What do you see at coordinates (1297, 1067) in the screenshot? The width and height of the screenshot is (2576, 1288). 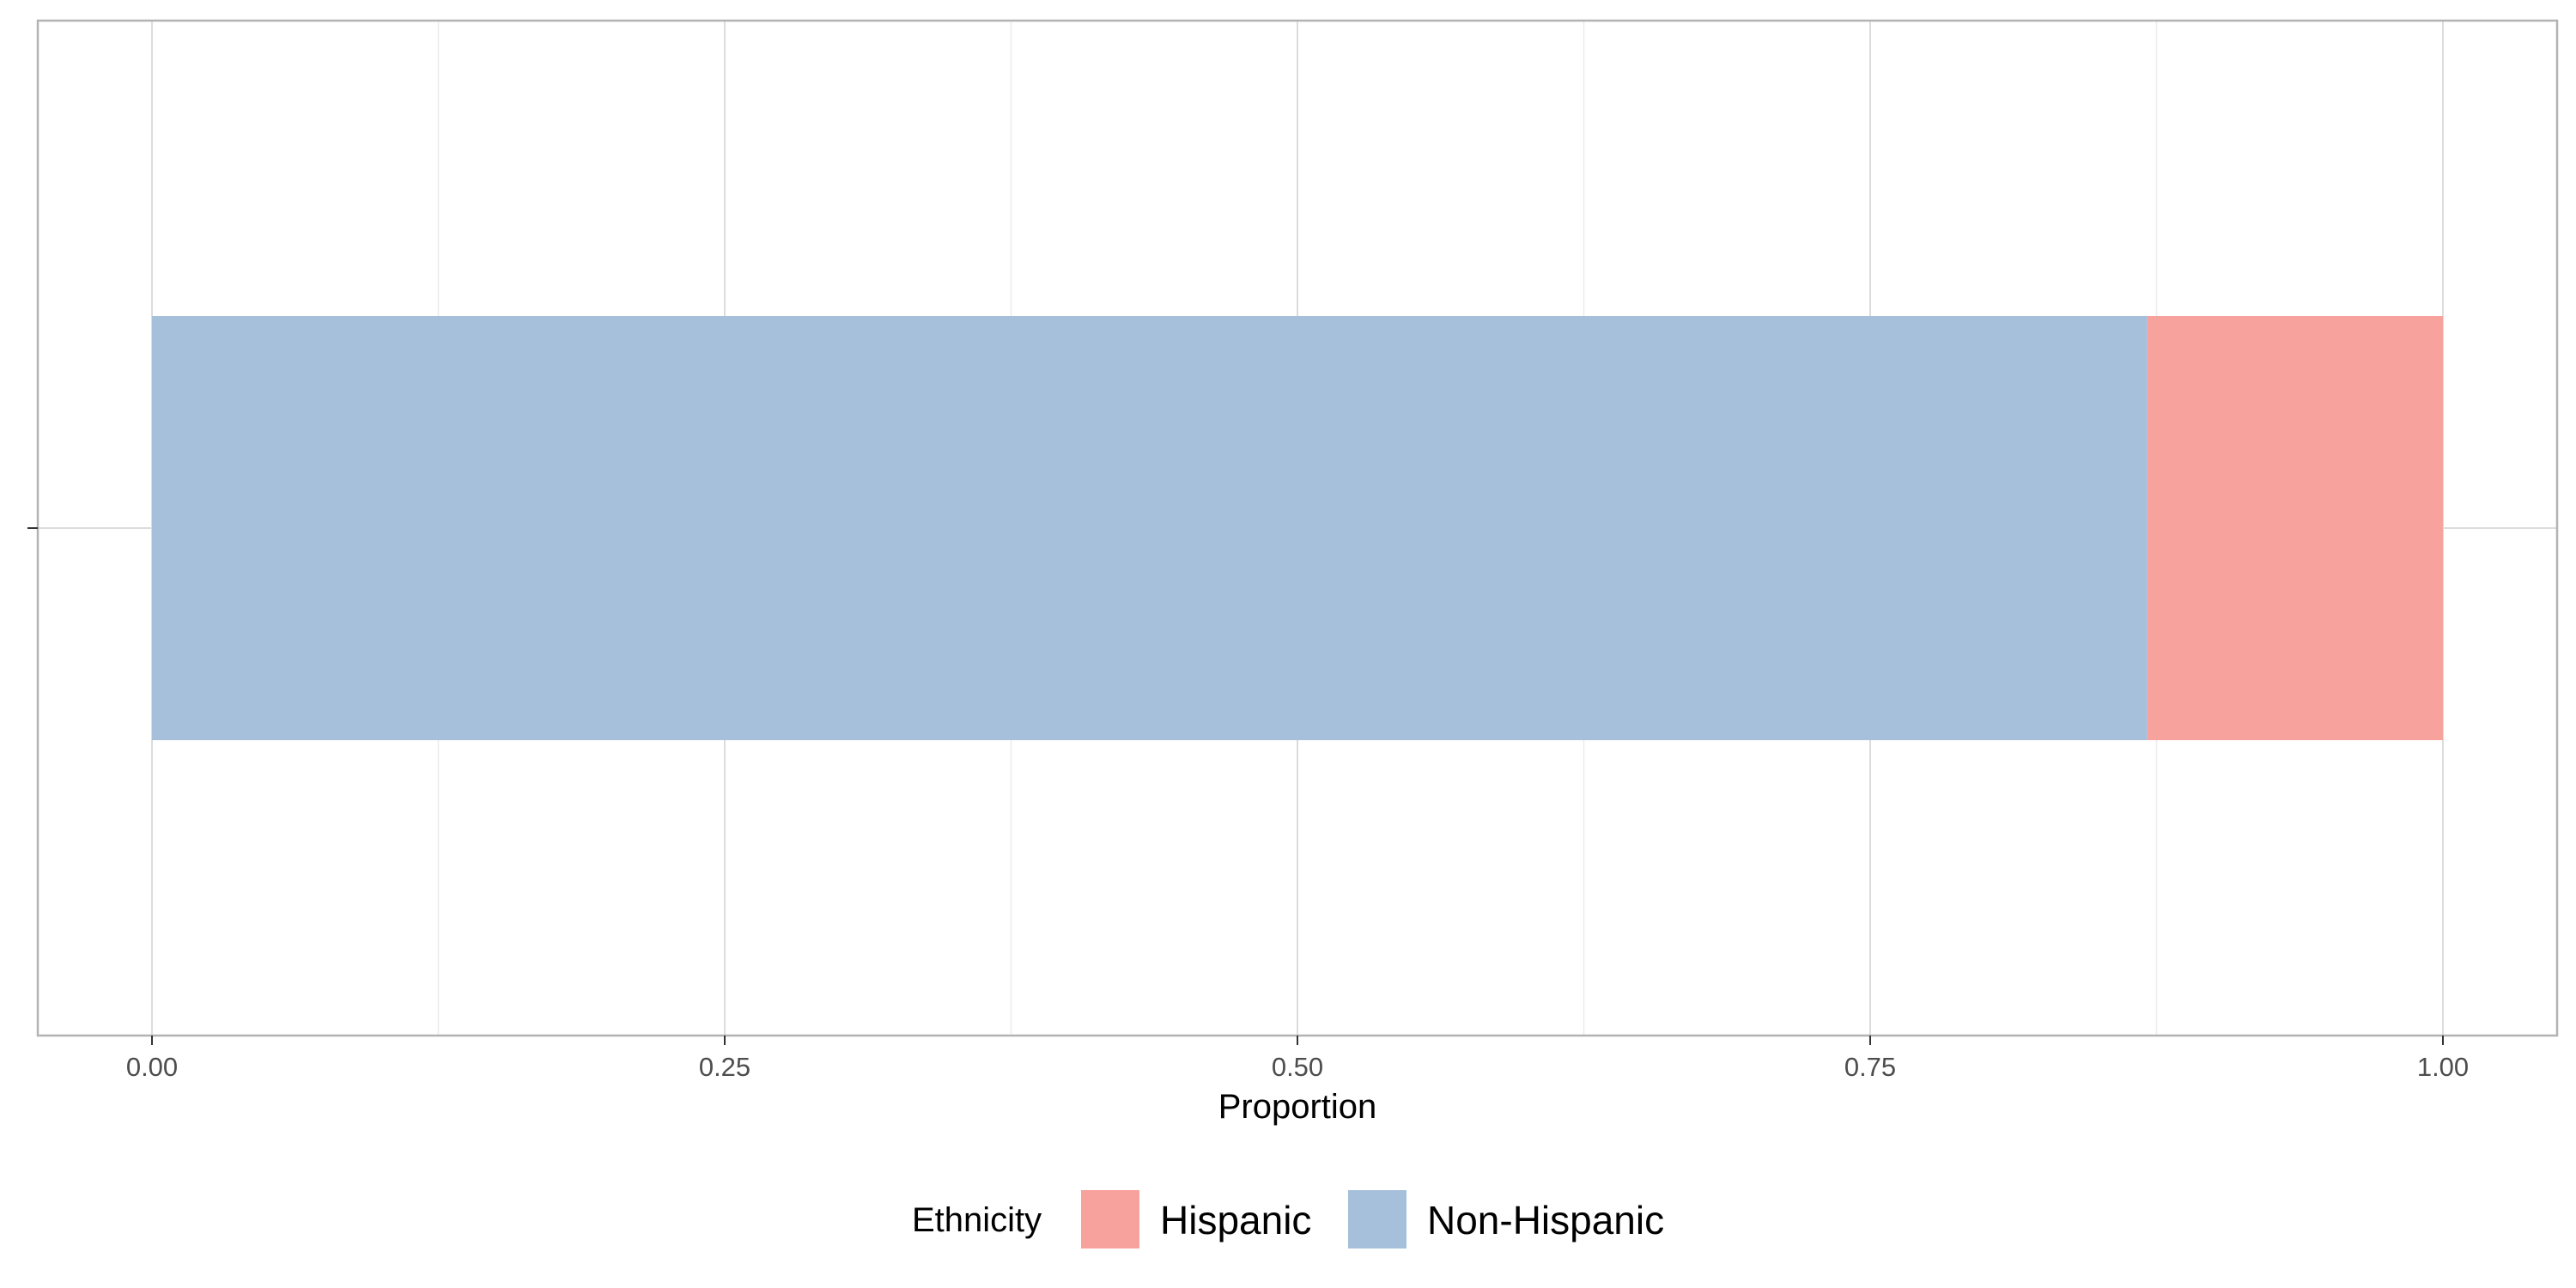 I see `x-tick-label: 0.50` at bounding box center [1297, 1067].